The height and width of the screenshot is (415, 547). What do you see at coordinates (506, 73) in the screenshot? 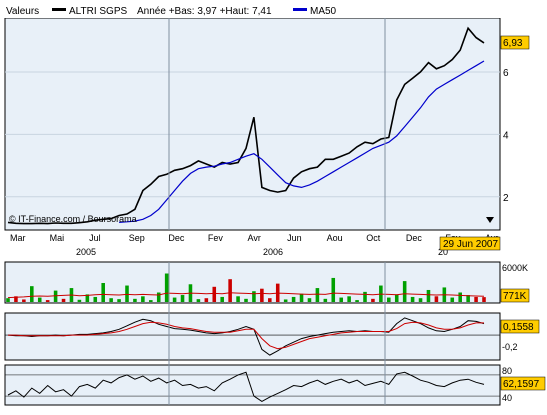
I see `price-tick-label: 6` at bounding box center [506, 73].